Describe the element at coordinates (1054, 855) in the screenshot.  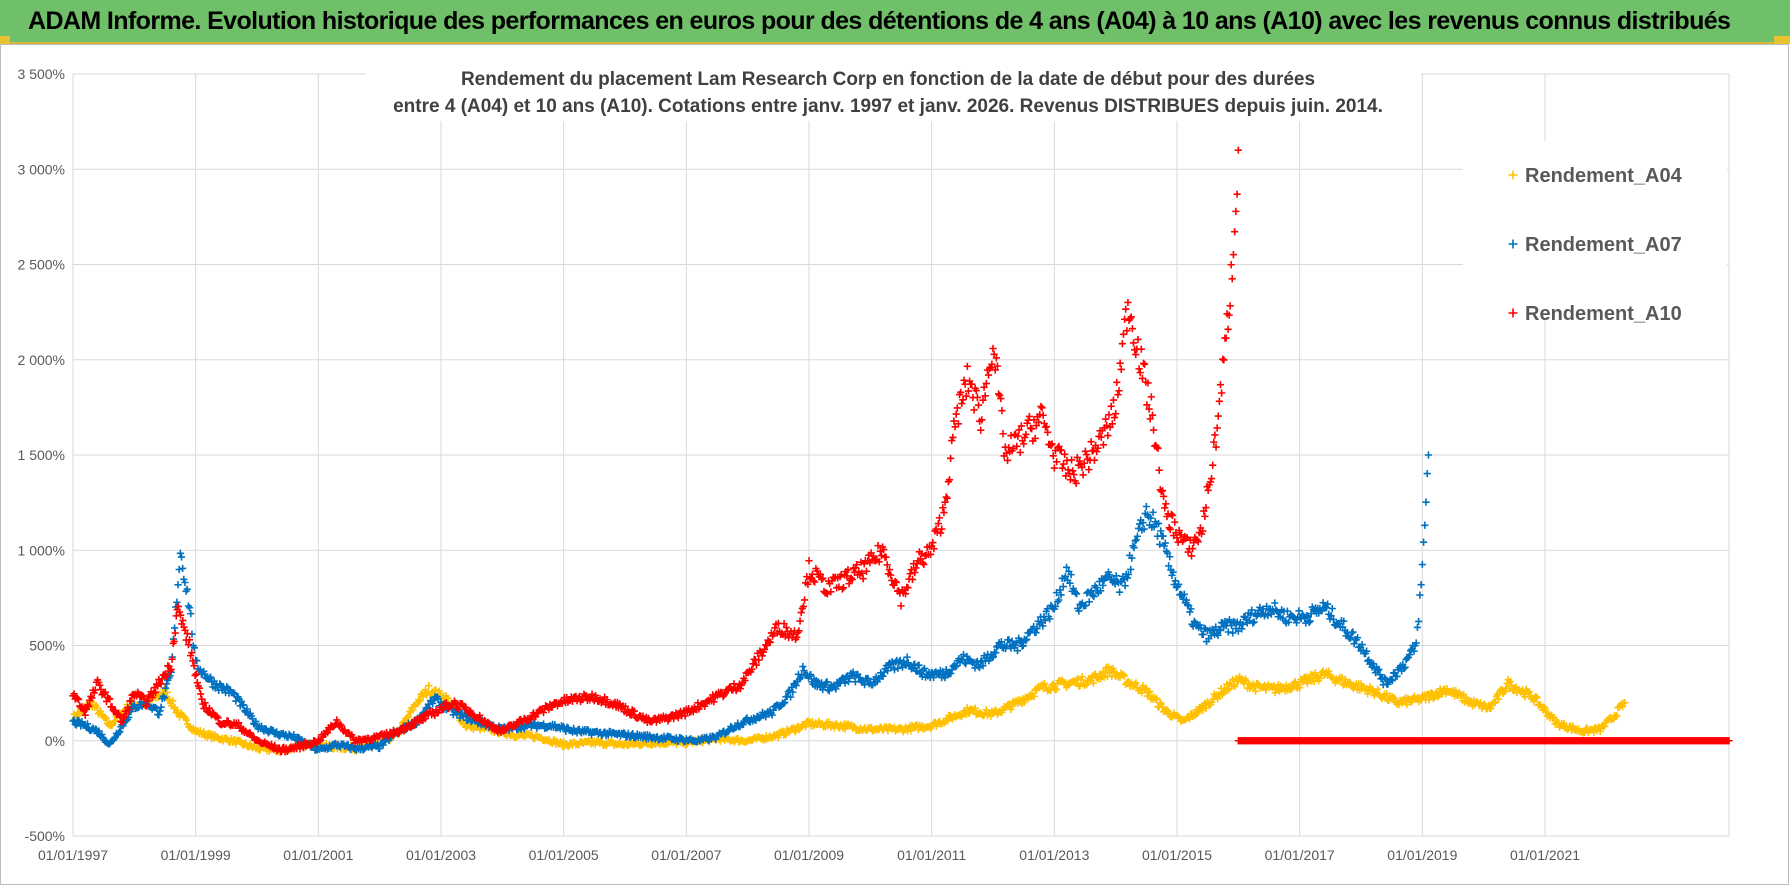
I see `x-tick-label: 01/01/2013` at that location.